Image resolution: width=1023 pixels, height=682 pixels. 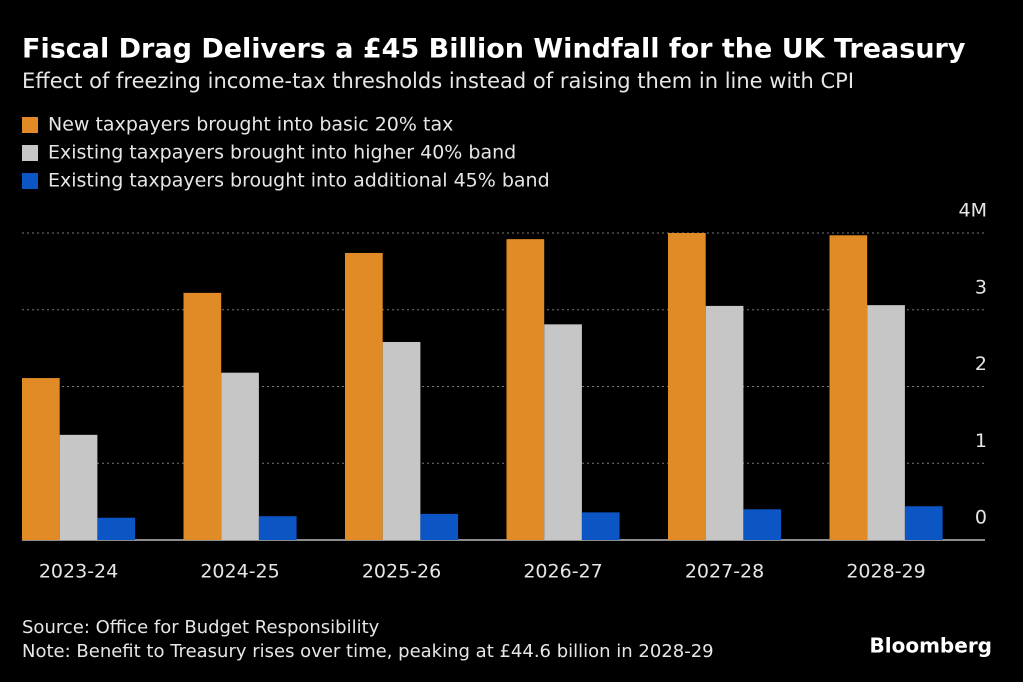 What do you see at coordinates (981, 364) in the screenshot?
I see `y-tick-label: 2` at bounding box center [981, 364].